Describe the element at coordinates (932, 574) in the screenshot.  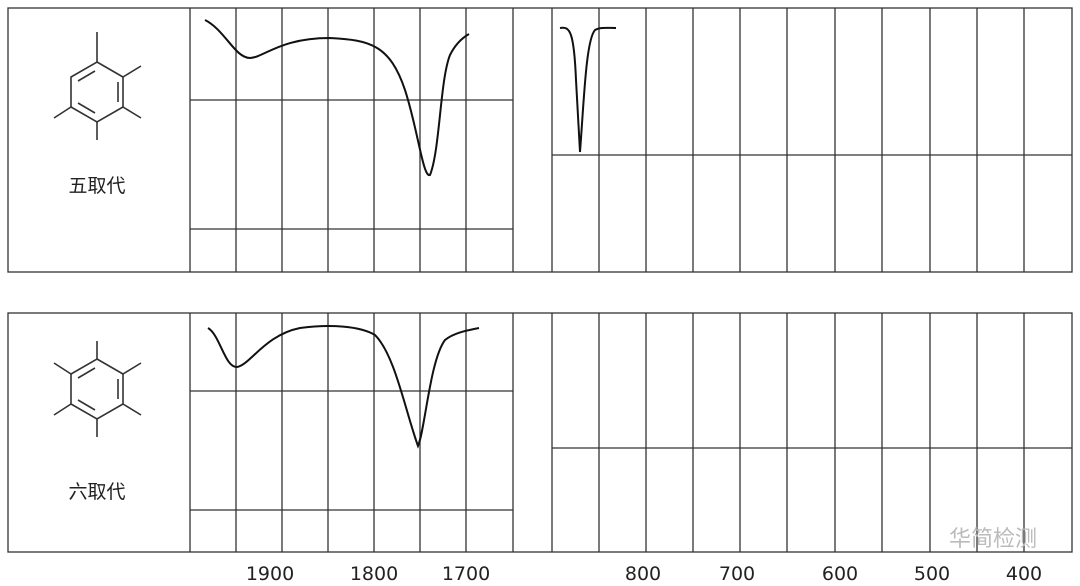
I see `axis-label: 500` at that location.